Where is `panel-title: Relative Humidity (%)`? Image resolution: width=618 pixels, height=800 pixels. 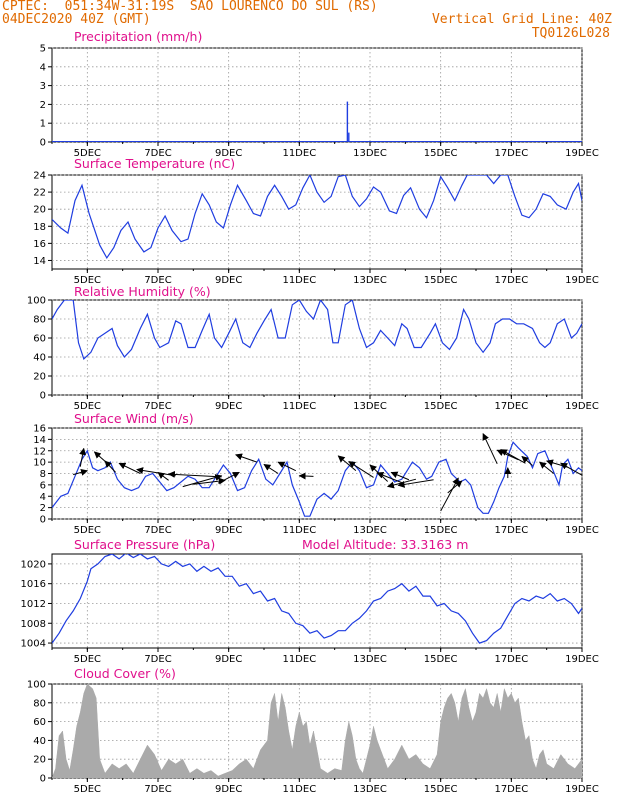
panel-title: Relative Humidity (%) is located at coordinates (142, 291).